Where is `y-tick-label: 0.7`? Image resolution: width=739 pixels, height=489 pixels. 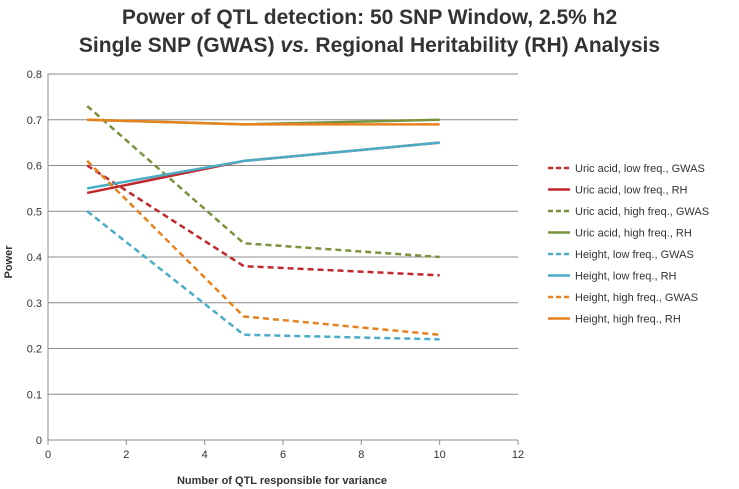
y-tick-label: 0.7 is located at coordinates (34, 121).